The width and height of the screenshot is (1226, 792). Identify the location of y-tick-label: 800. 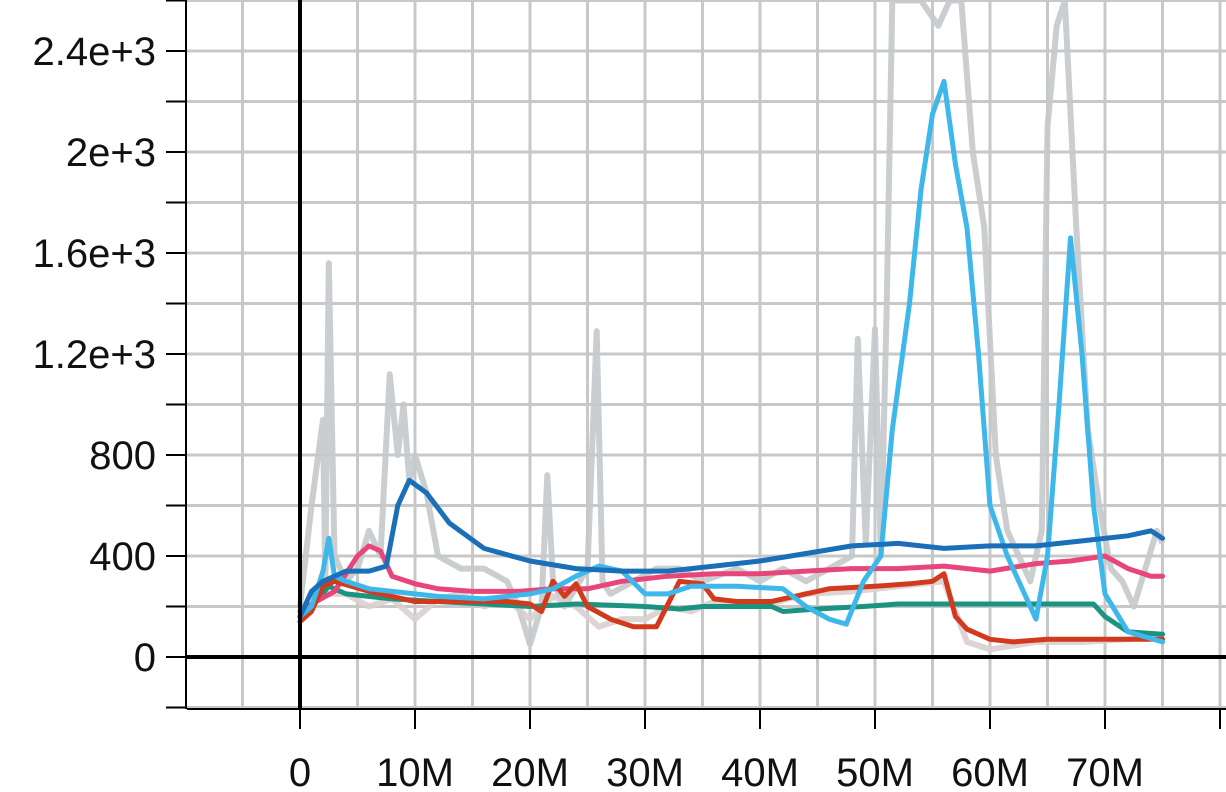
(122, 456).